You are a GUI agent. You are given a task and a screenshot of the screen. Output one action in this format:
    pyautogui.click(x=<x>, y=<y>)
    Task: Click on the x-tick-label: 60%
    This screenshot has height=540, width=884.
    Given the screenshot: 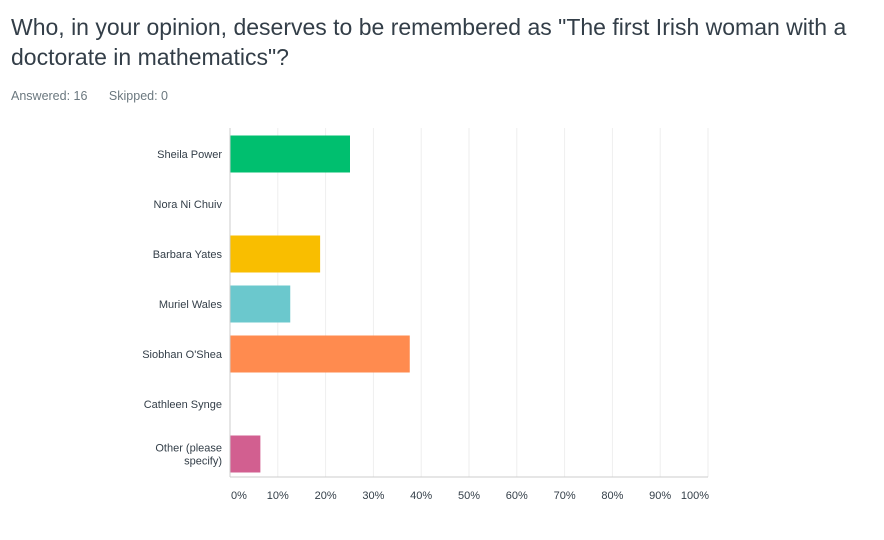 What is the action you would take?
    pyautogui.click(x=517, y=496)
    